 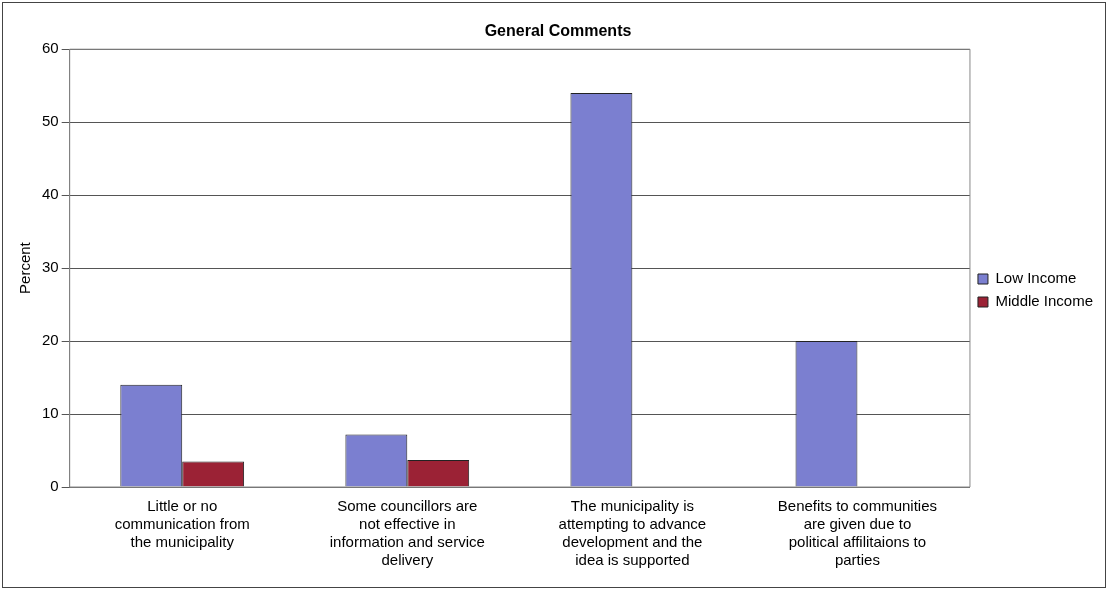 What do you see at coordinates (407, 533) in the screenshot?
I see `x-tick-label: Some councillors are not effective in information and service delivery` at bounding box center [407, 533].